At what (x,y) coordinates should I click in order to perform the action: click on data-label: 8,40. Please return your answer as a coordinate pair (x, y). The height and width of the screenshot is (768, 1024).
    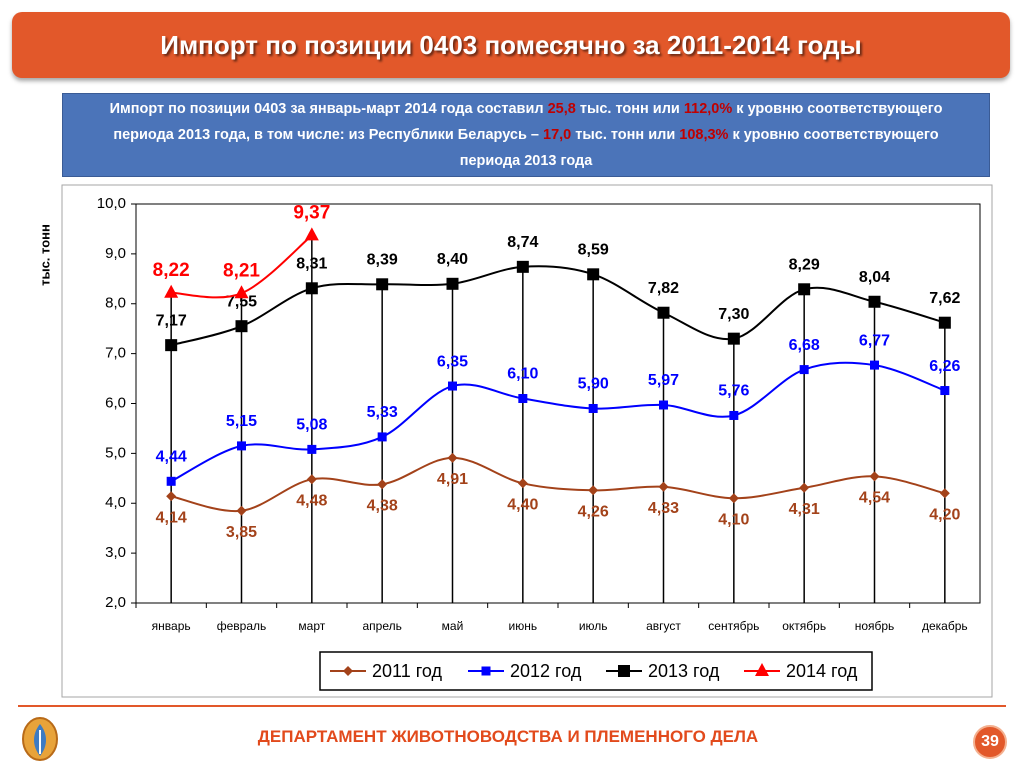
    Looking at the image, I should click on (452, 259).